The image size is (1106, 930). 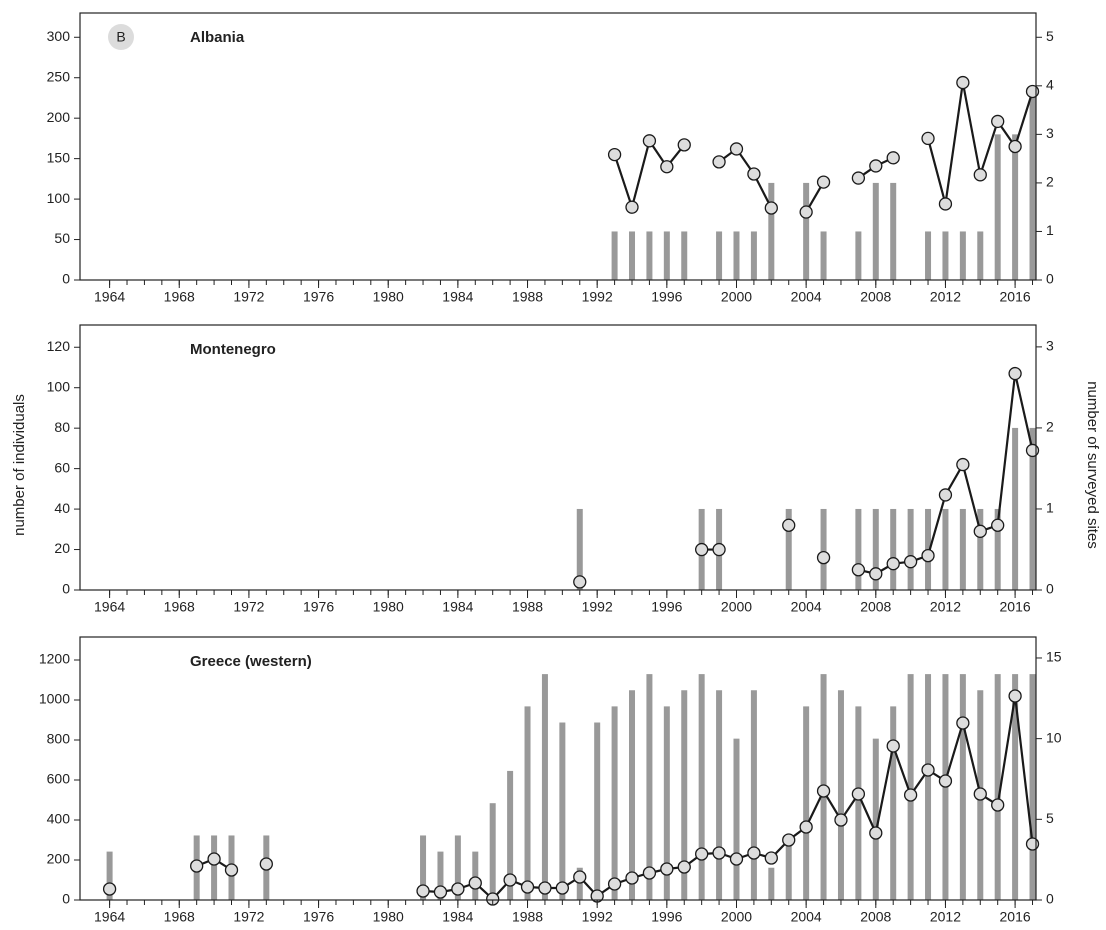 I want to click on y2-tick-label: 0, so click(x=1050, y=279).